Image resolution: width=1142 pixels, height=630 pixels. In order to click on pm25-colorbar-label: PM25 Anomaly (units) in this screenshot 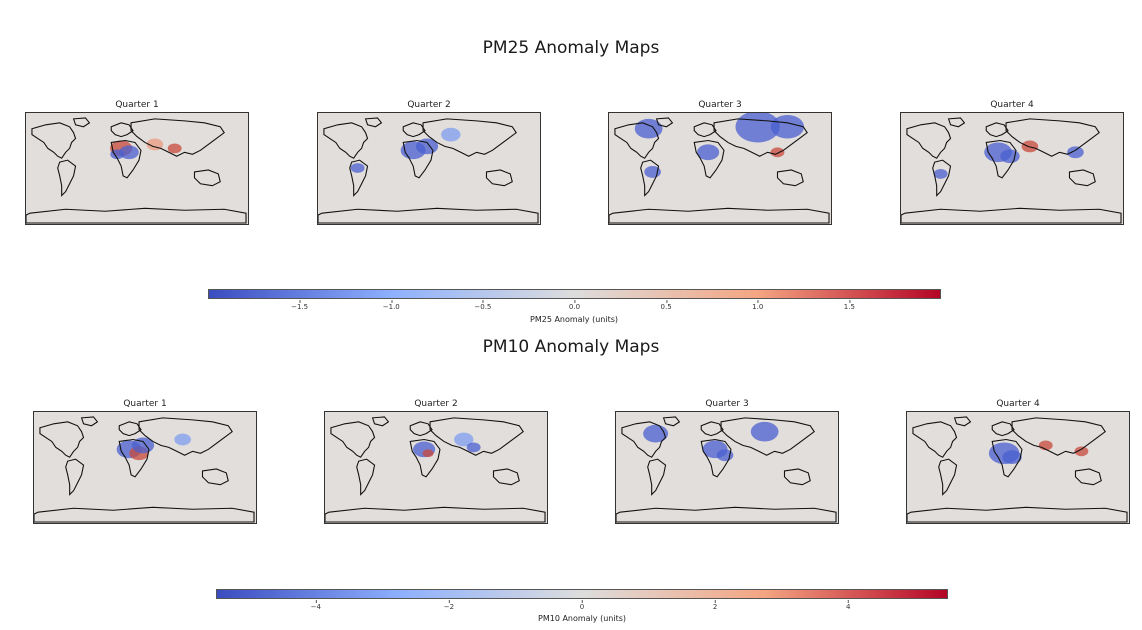, I will do `click(574, 319)`.